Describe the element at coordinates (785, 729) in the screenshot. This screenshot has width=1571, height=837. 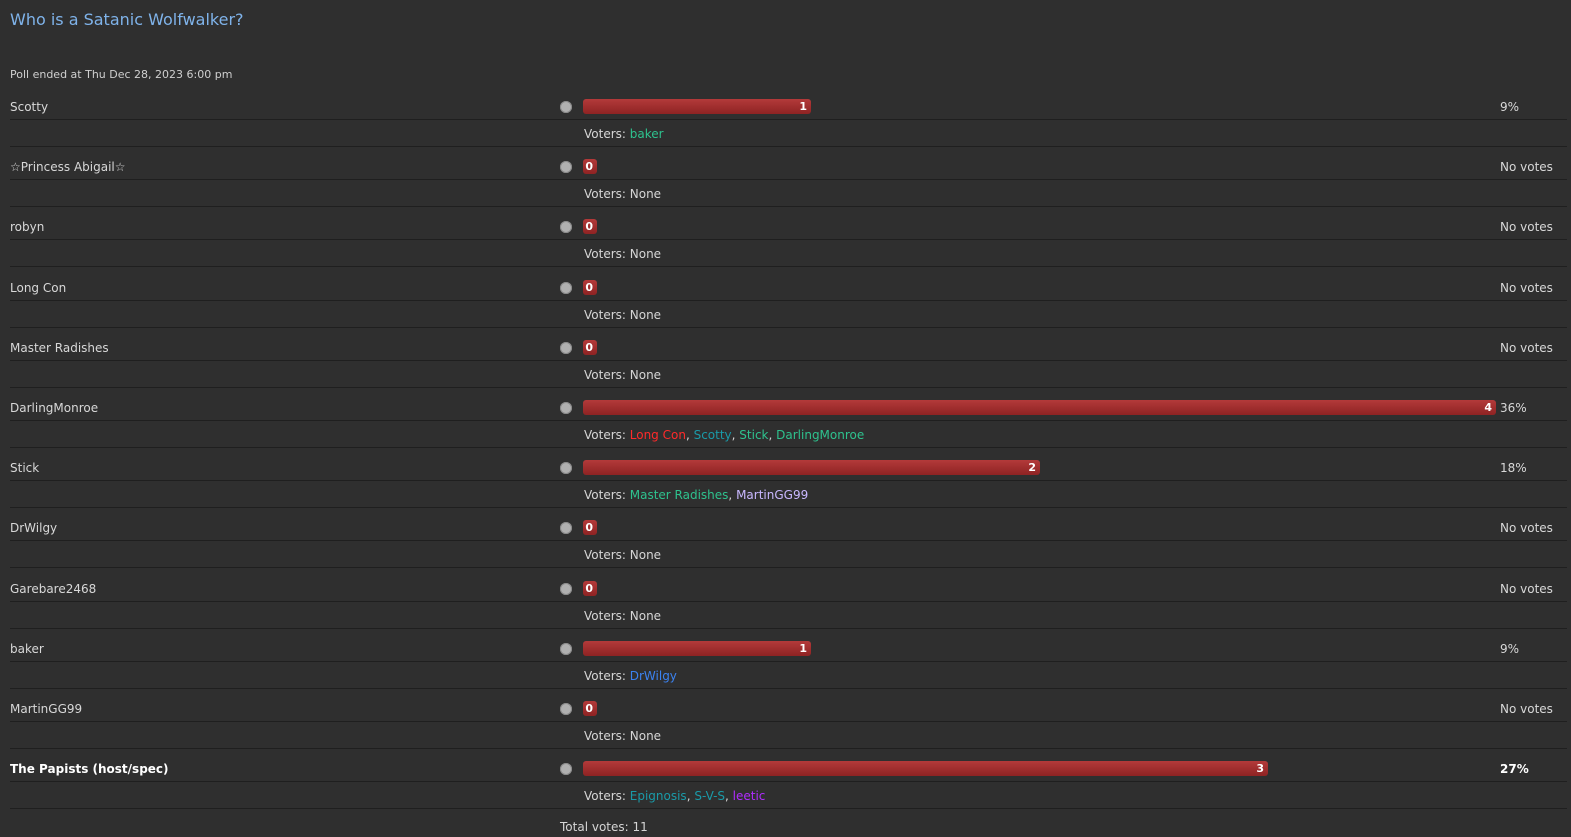
I see `poll-option: MartinGG99 0 No votes Voters: None` at that location.